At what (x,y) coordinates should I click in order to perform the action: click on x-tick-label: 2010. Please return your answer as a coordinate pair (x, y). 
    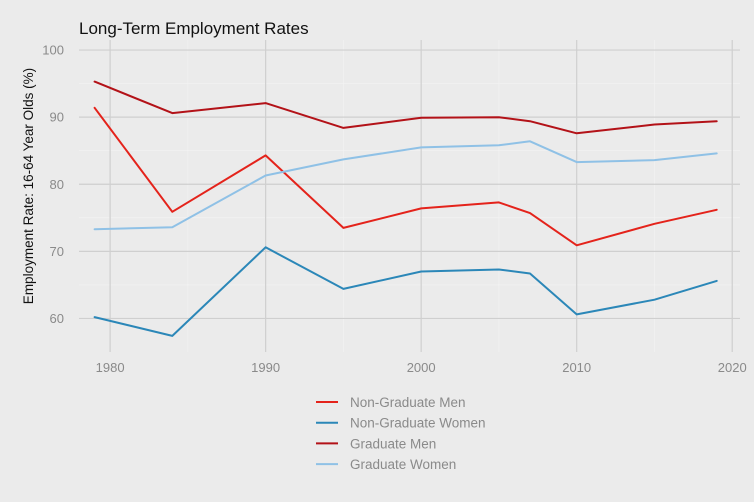
    Looking at the image, I should click on (576, 367).